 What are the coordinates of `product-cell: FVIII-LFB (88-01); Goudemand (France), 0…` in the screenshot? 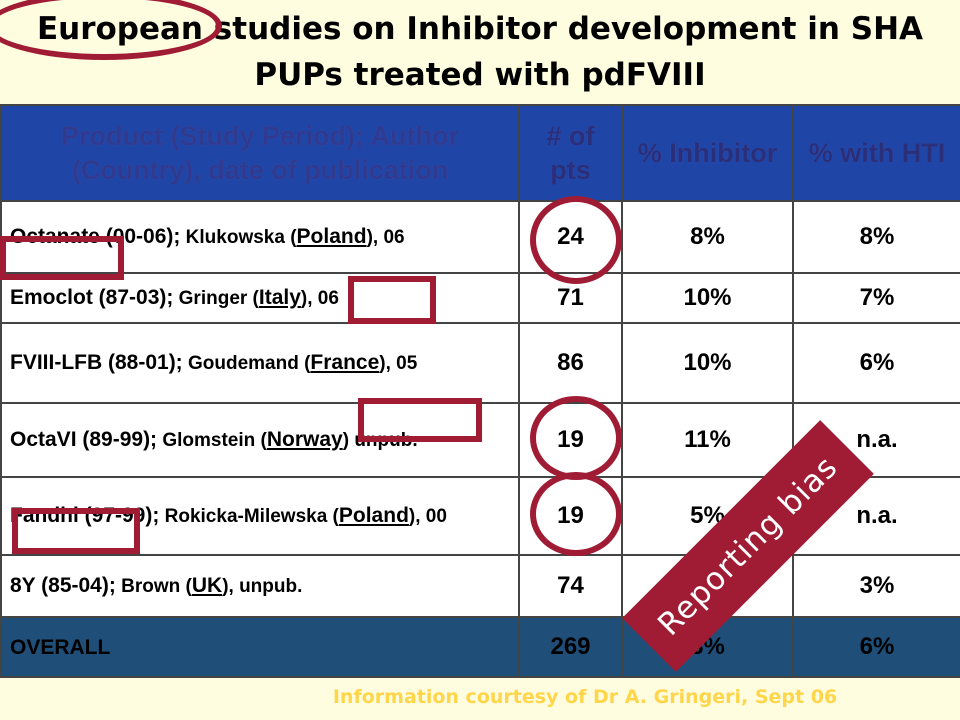 It's located at (260, 363).